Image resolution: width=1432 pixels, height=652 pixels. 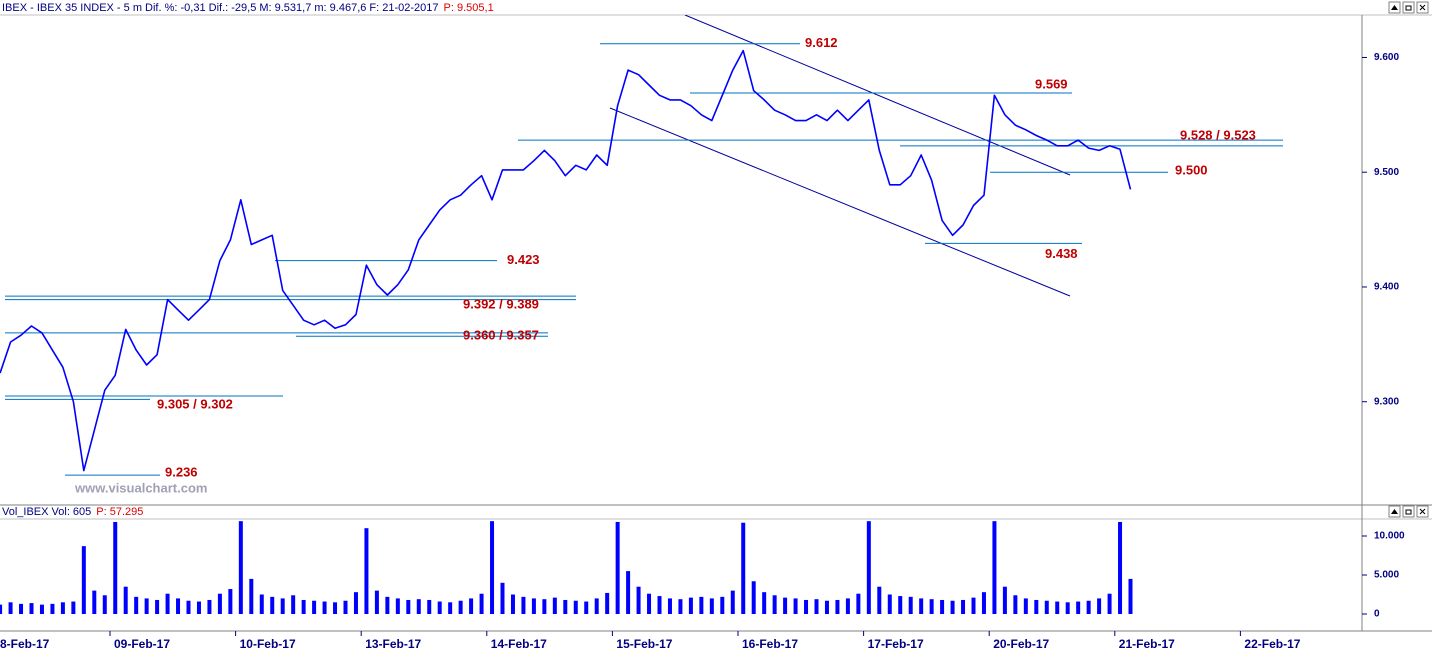 What do you see at coordinates (566, 568) in the screenshot?
I see `volume-series` at bounding box center [566, 568].